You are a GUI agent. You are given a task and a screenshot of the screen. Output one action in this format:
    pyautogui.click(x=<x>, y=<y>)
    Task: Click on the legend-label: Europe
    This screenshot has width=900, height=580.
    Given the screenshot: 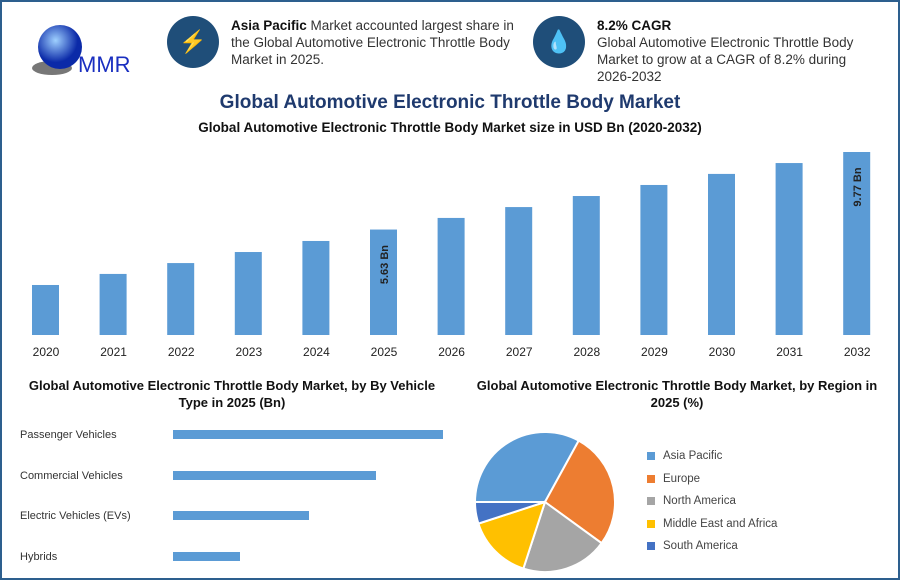 What is the action you would take?
    pyautogui.click(x=682, y=478)
    